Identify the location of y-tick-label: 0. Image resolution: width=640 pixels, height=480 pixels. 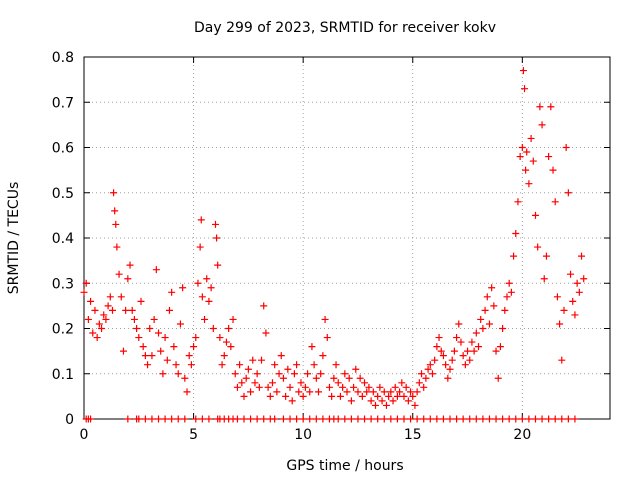
(69, 420).